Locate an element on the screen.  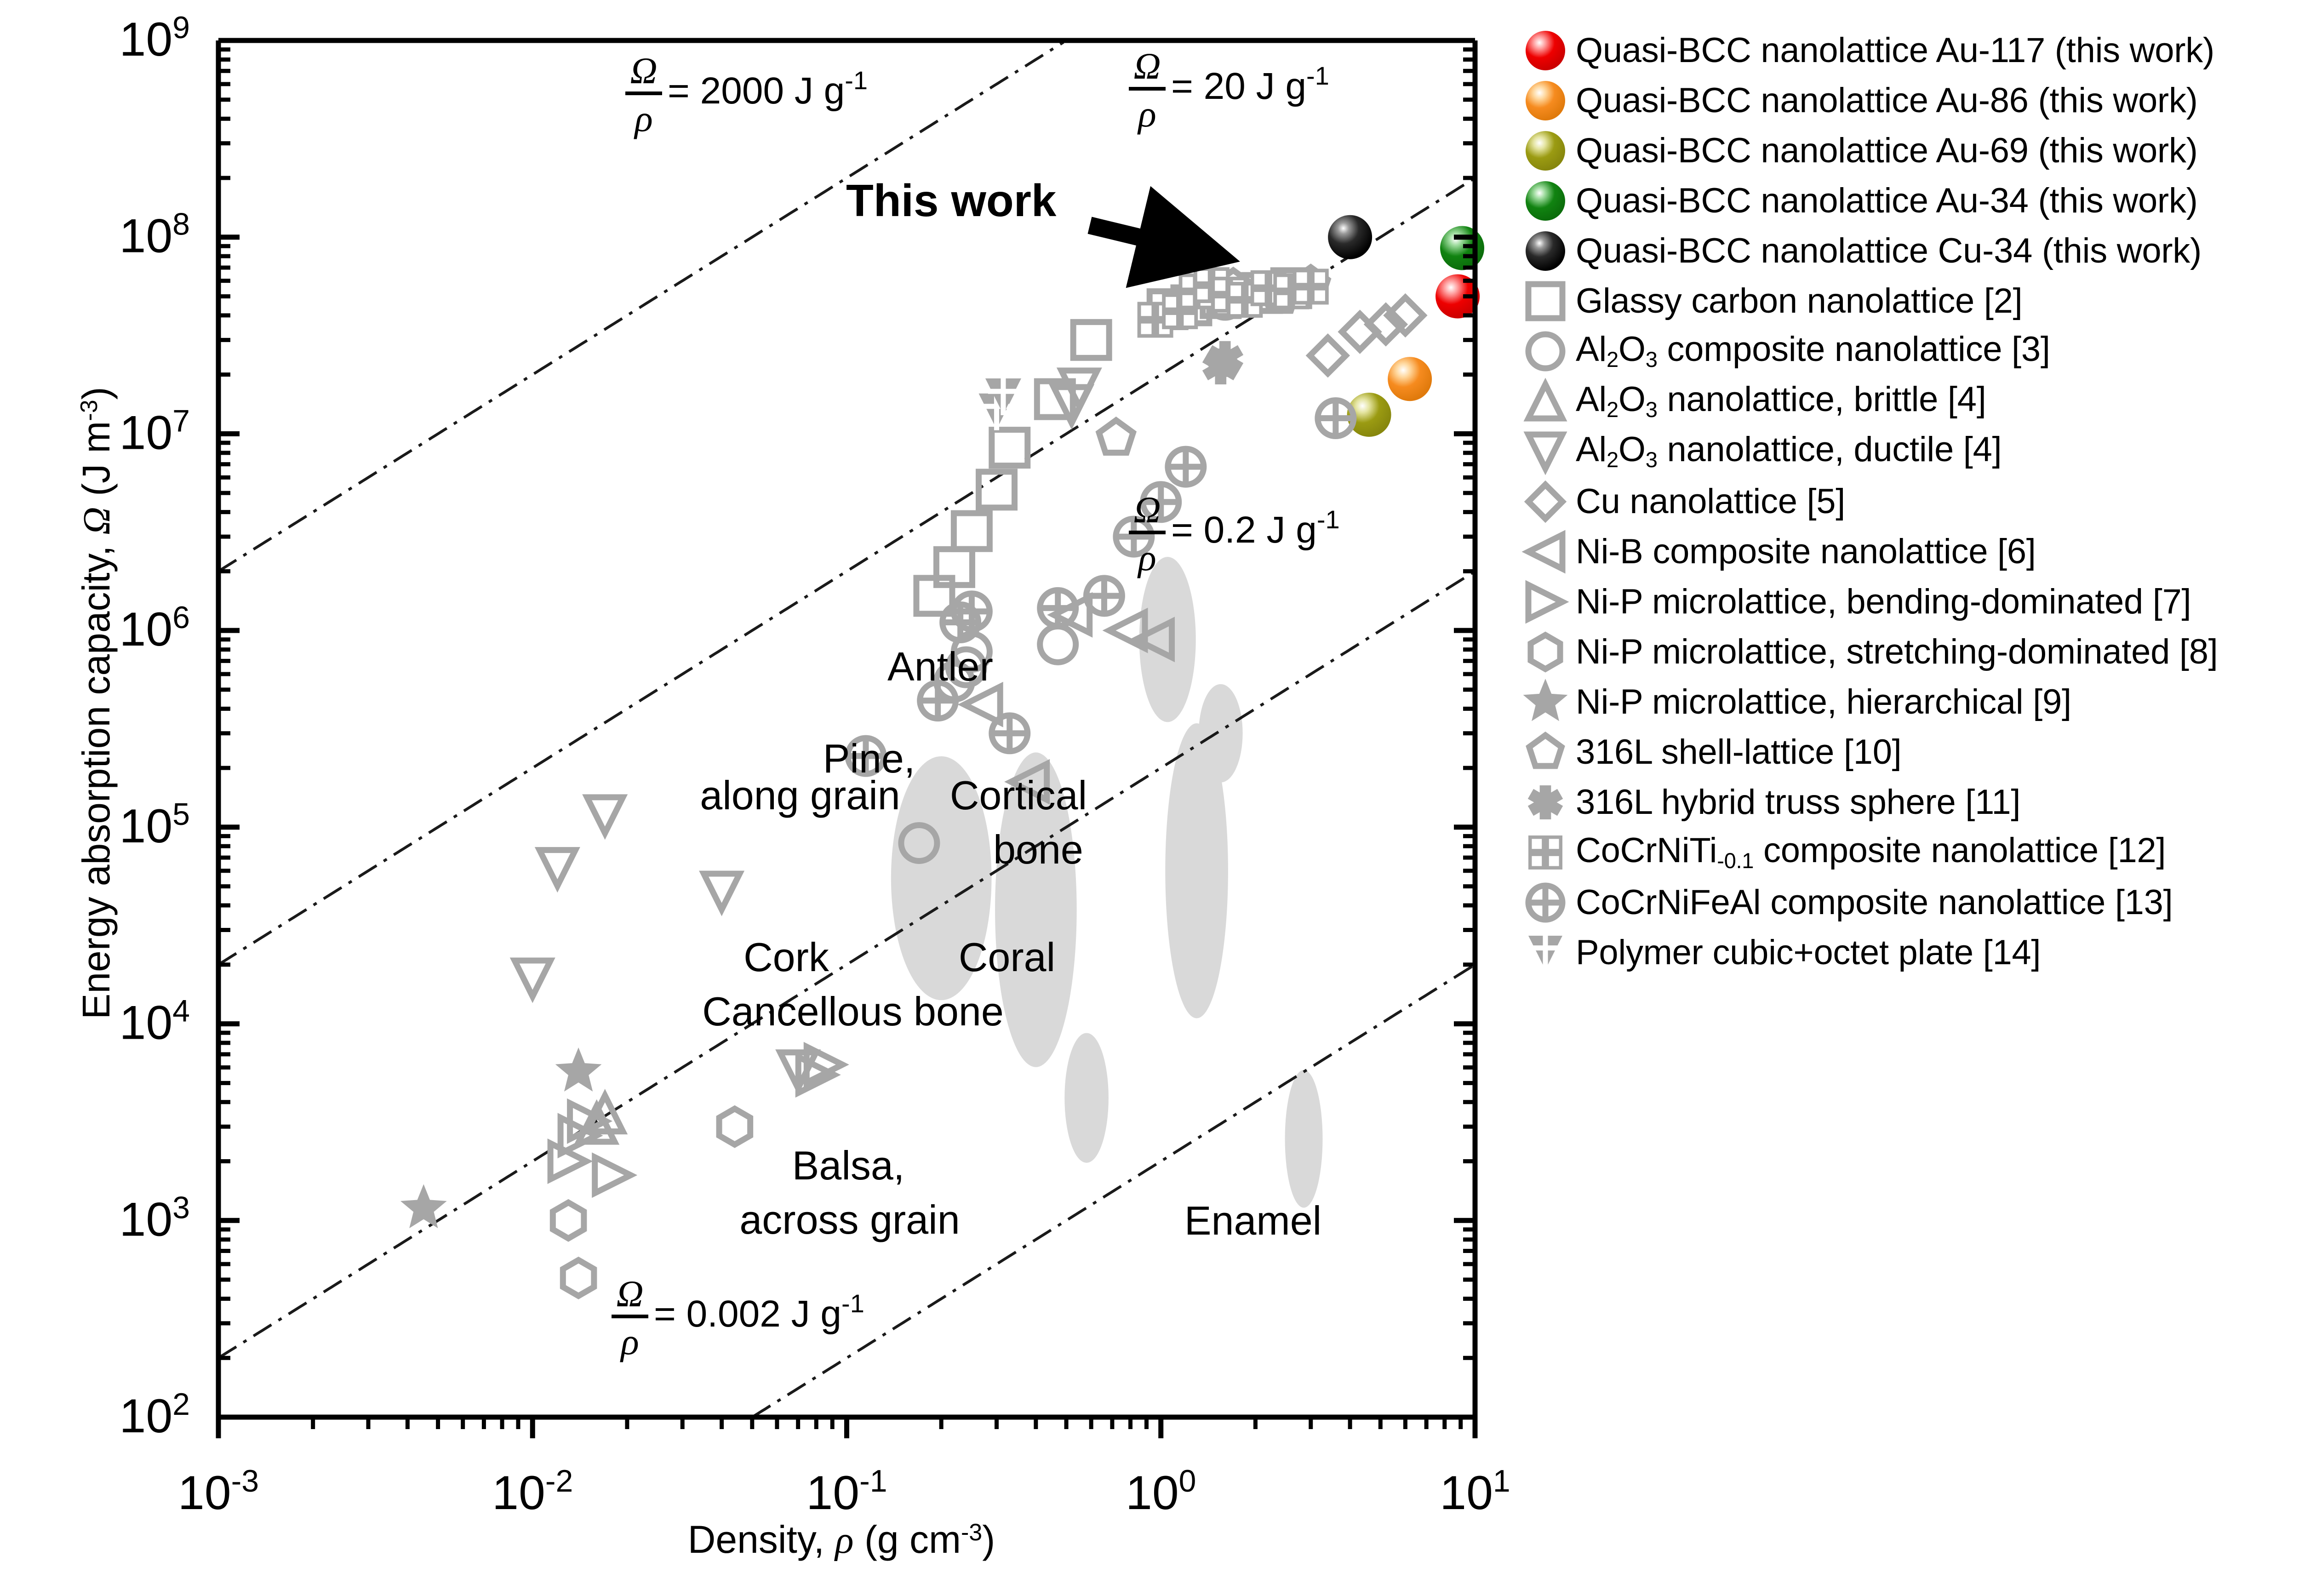
legend-item: Al2O3 composite nanolattice [3] is located at coordinates (1907, 351).